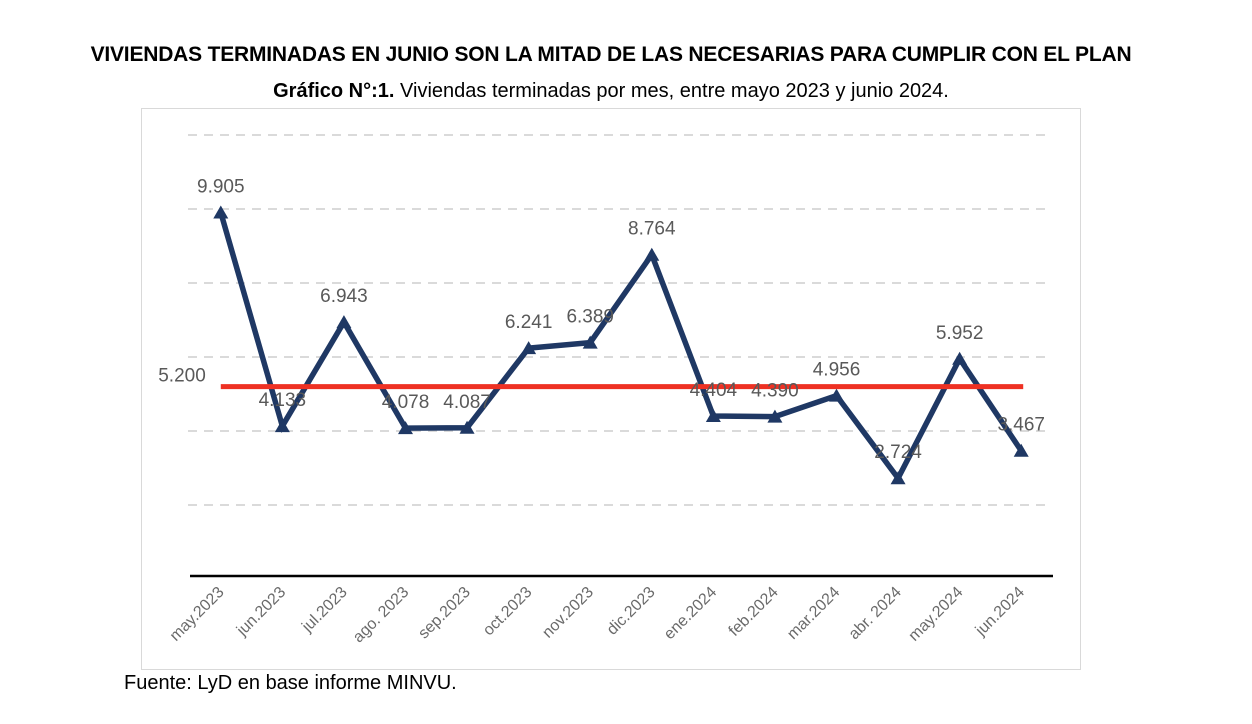 The width and height of the screenshot is (1252, 724). Describe the element at coordinates (529, 322) in the screenshot. I see `data-label: 6.241` at that location.